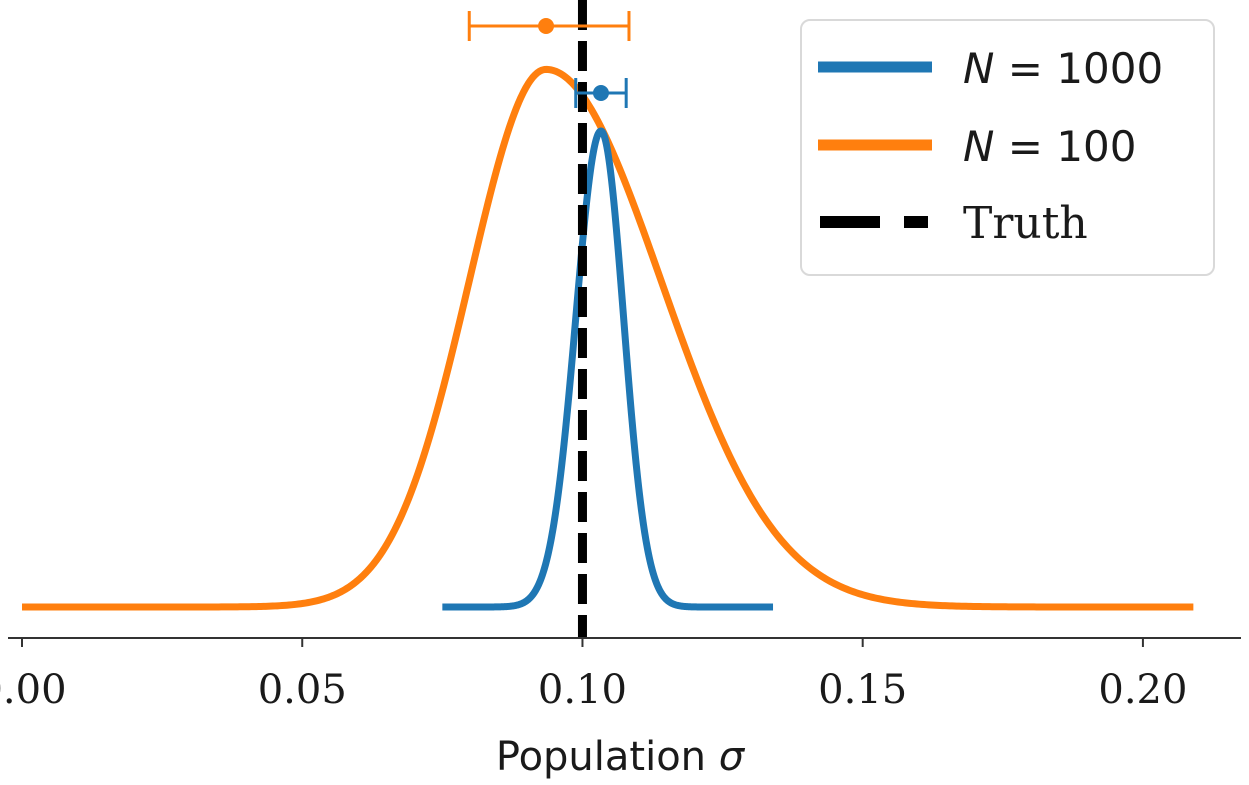 The image size is (1249, 785). What do you see at coordinates (546, 26) in the screenshot?
I see `errorbar-point-n100` at bounding box center [546, 26].